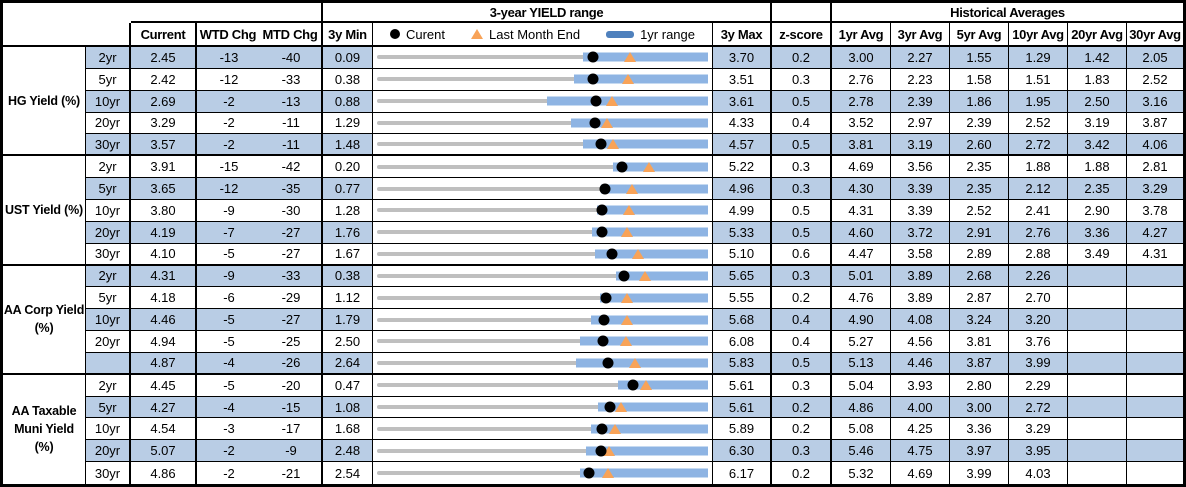  Describe the element at coordinates (802, 363) in the screenshot. I see `z-score-value: 0.5` at that location.